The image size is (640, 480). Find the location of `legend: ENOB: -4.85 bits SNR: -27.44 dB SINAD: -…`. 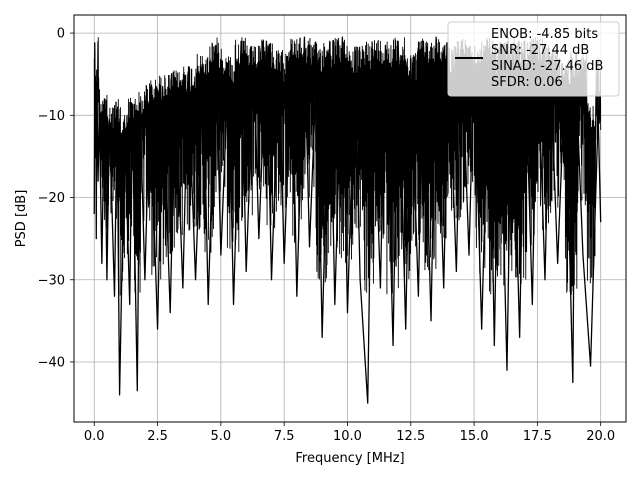

legend: ENOB: -4.85 bits SNR: -27.44 dB SINAD: -… is located at coordinates (533, 59).